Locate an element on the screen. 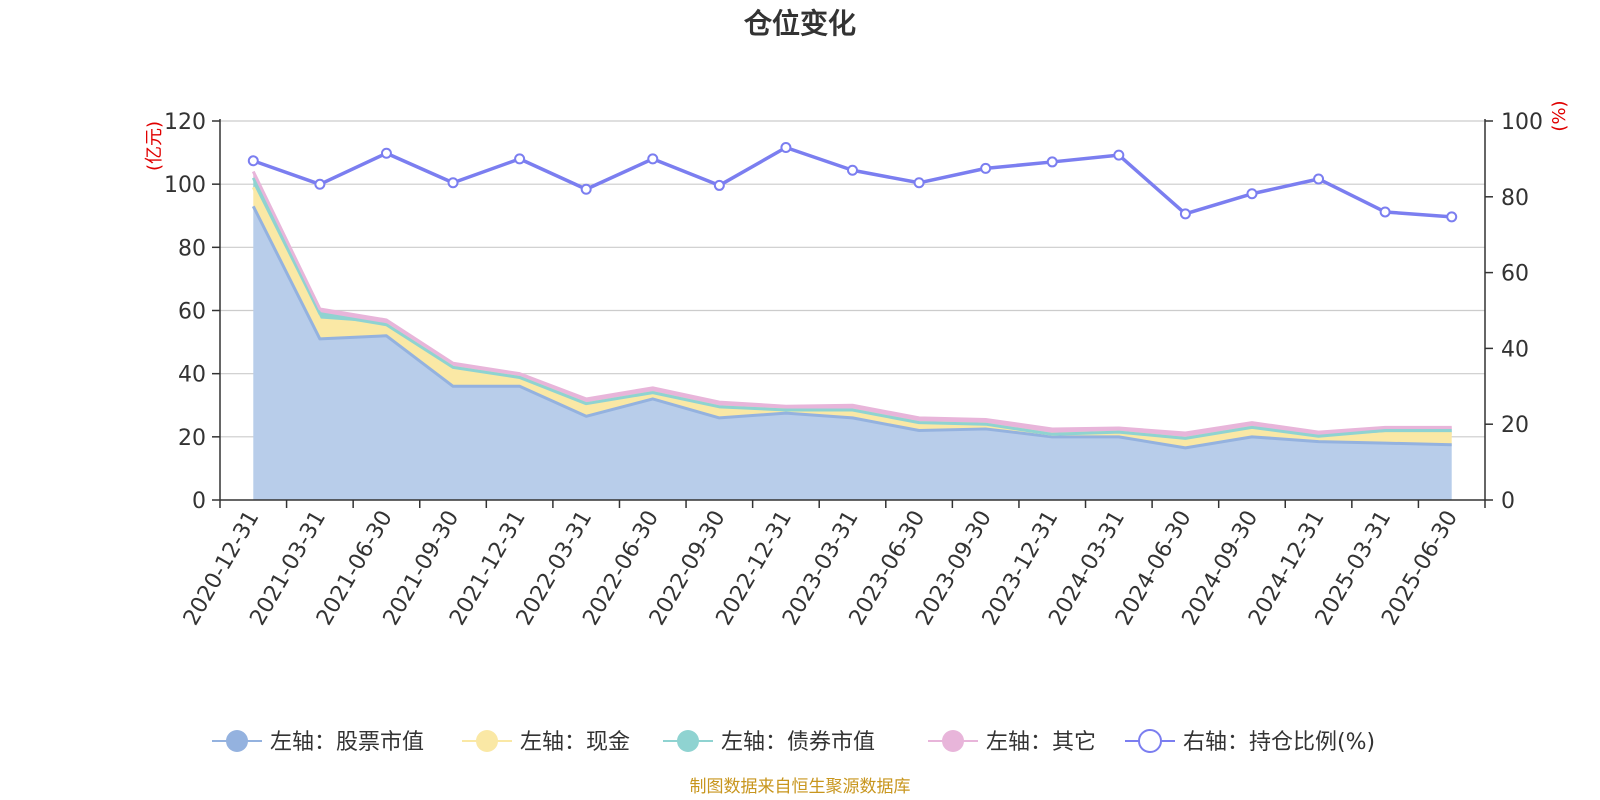 This screenshot has height=800, width=1600. holding-ratio-line is located at coordinates (852, 182).